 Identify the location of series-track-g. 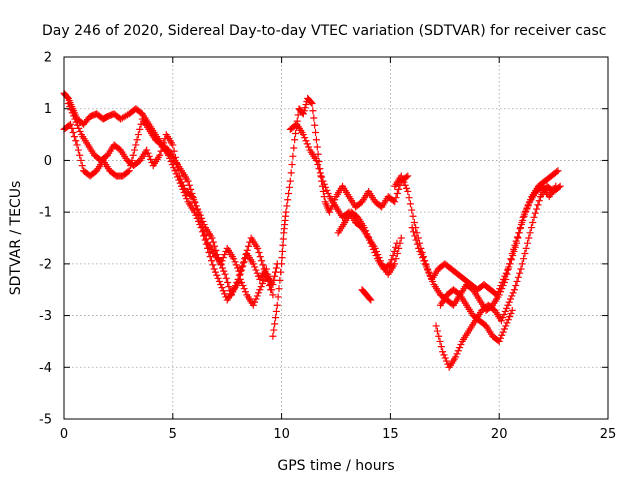
(366, 295).